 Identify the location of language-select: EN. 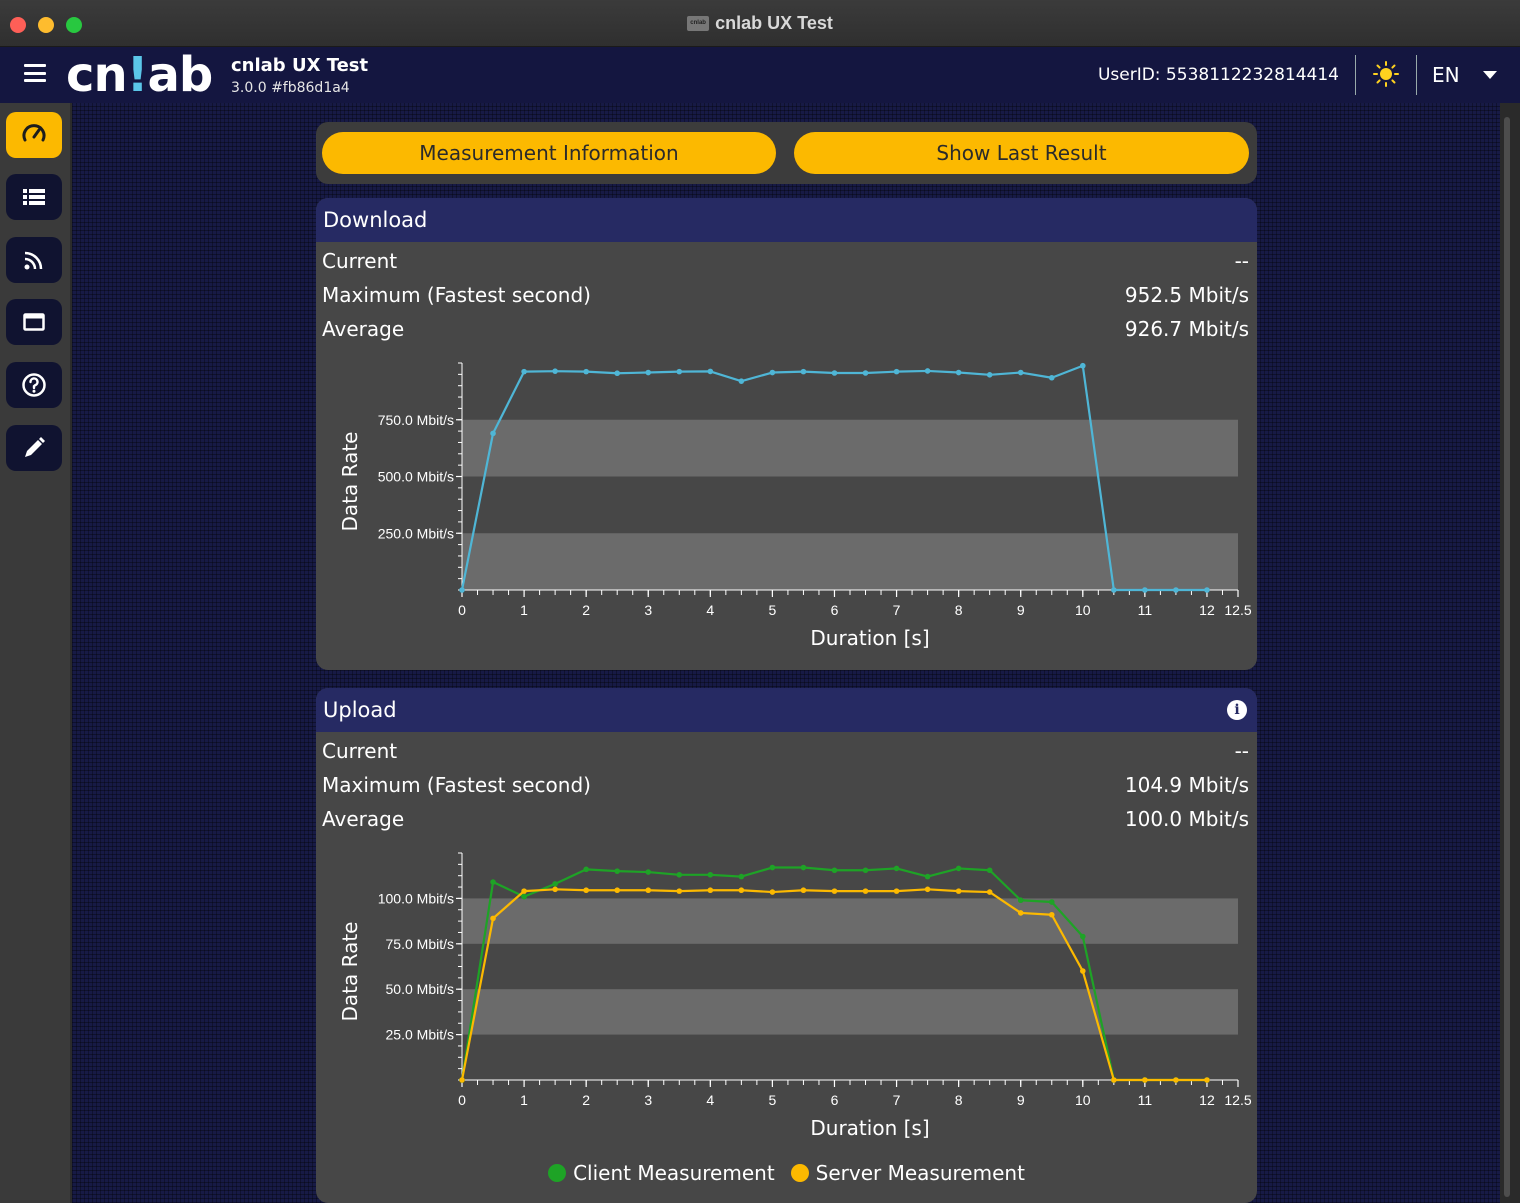
(1446, 75).